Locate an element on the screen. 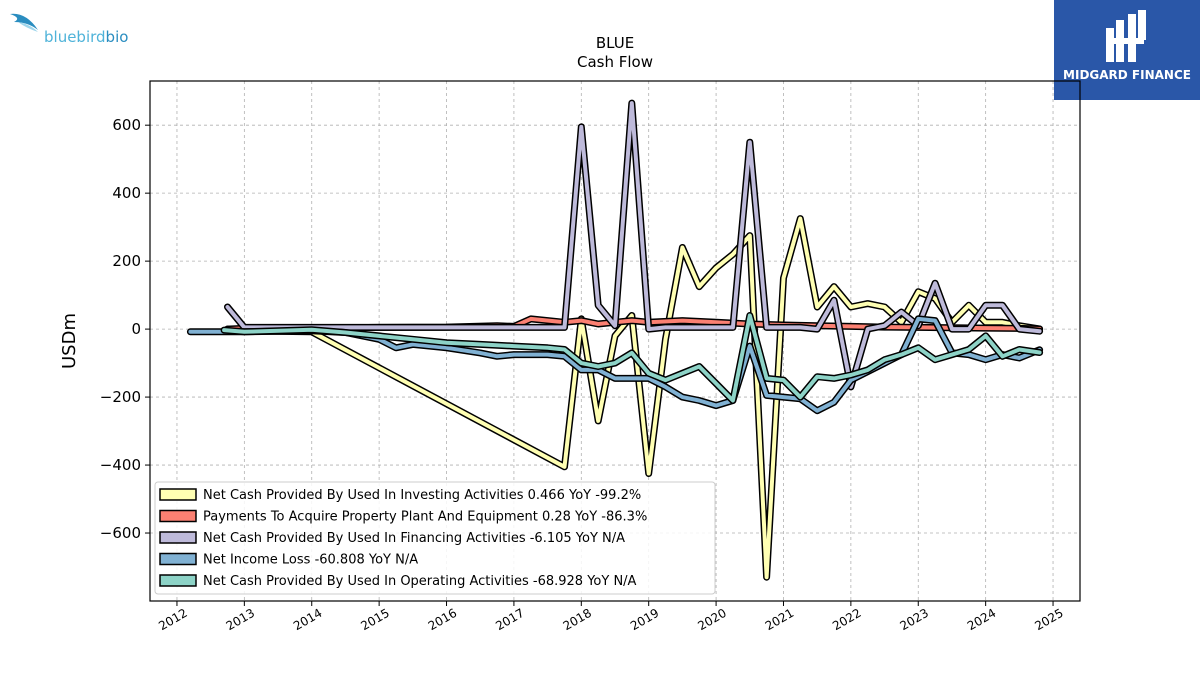  y-tick-label: −600 is located at coordinates (120, 533).